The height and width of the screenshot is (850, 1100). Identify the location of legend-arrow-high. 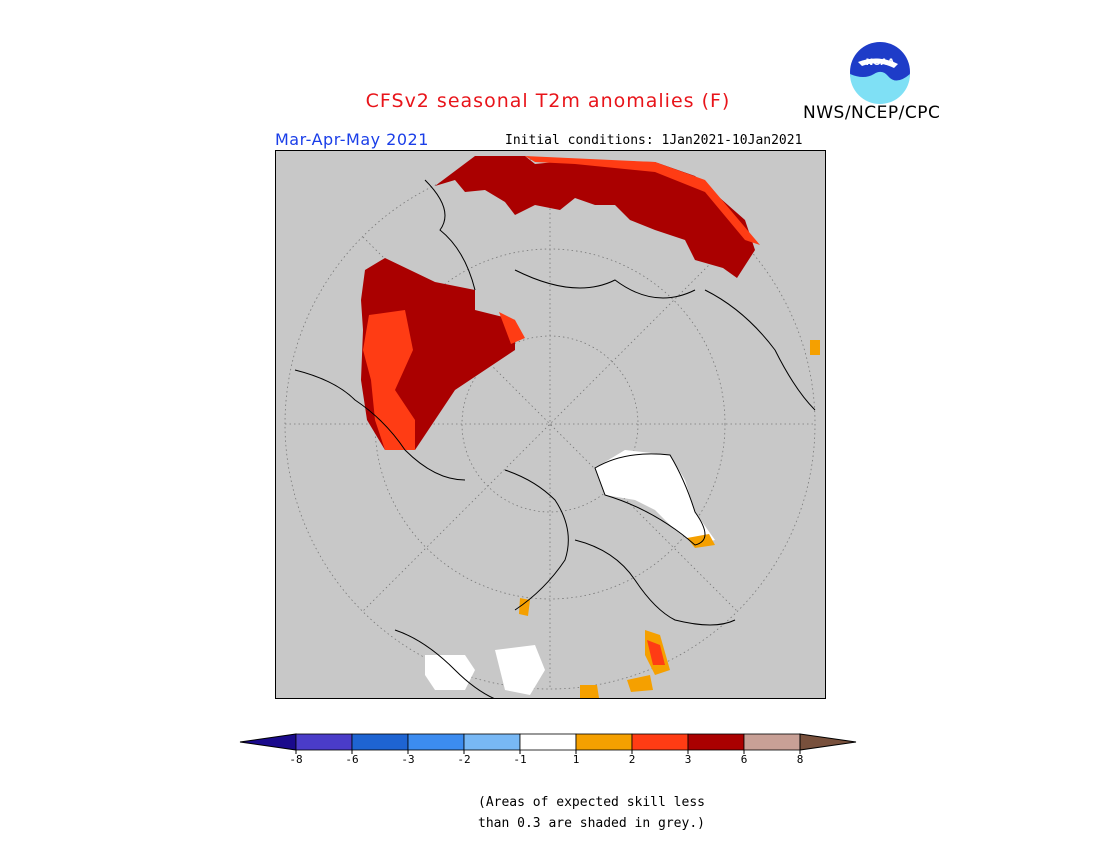
(828, 742).